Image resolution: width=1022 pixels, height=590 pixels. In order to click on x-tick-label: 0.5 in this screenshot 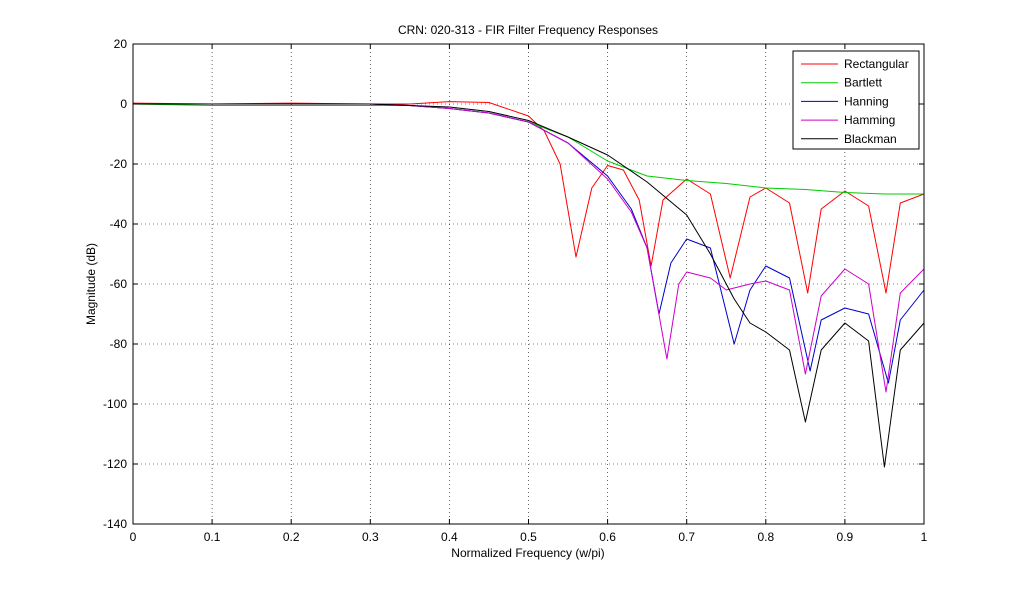, I will do `click(528, 537)`.